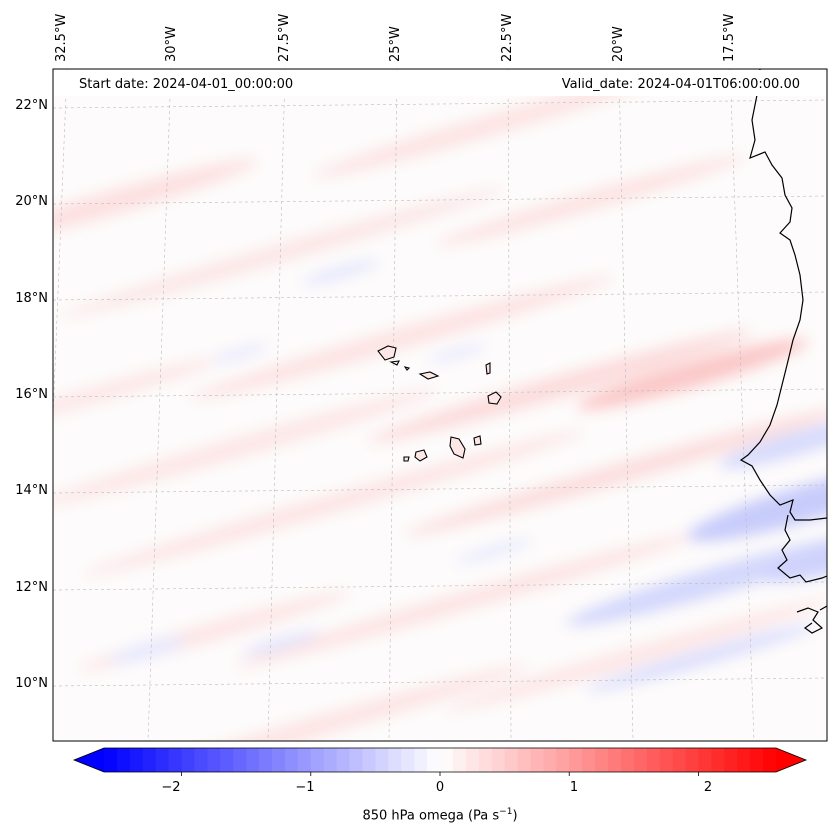 This screenshot has width=837, height=839. I want to click on lon-label: 25°W, so click(395, 44).